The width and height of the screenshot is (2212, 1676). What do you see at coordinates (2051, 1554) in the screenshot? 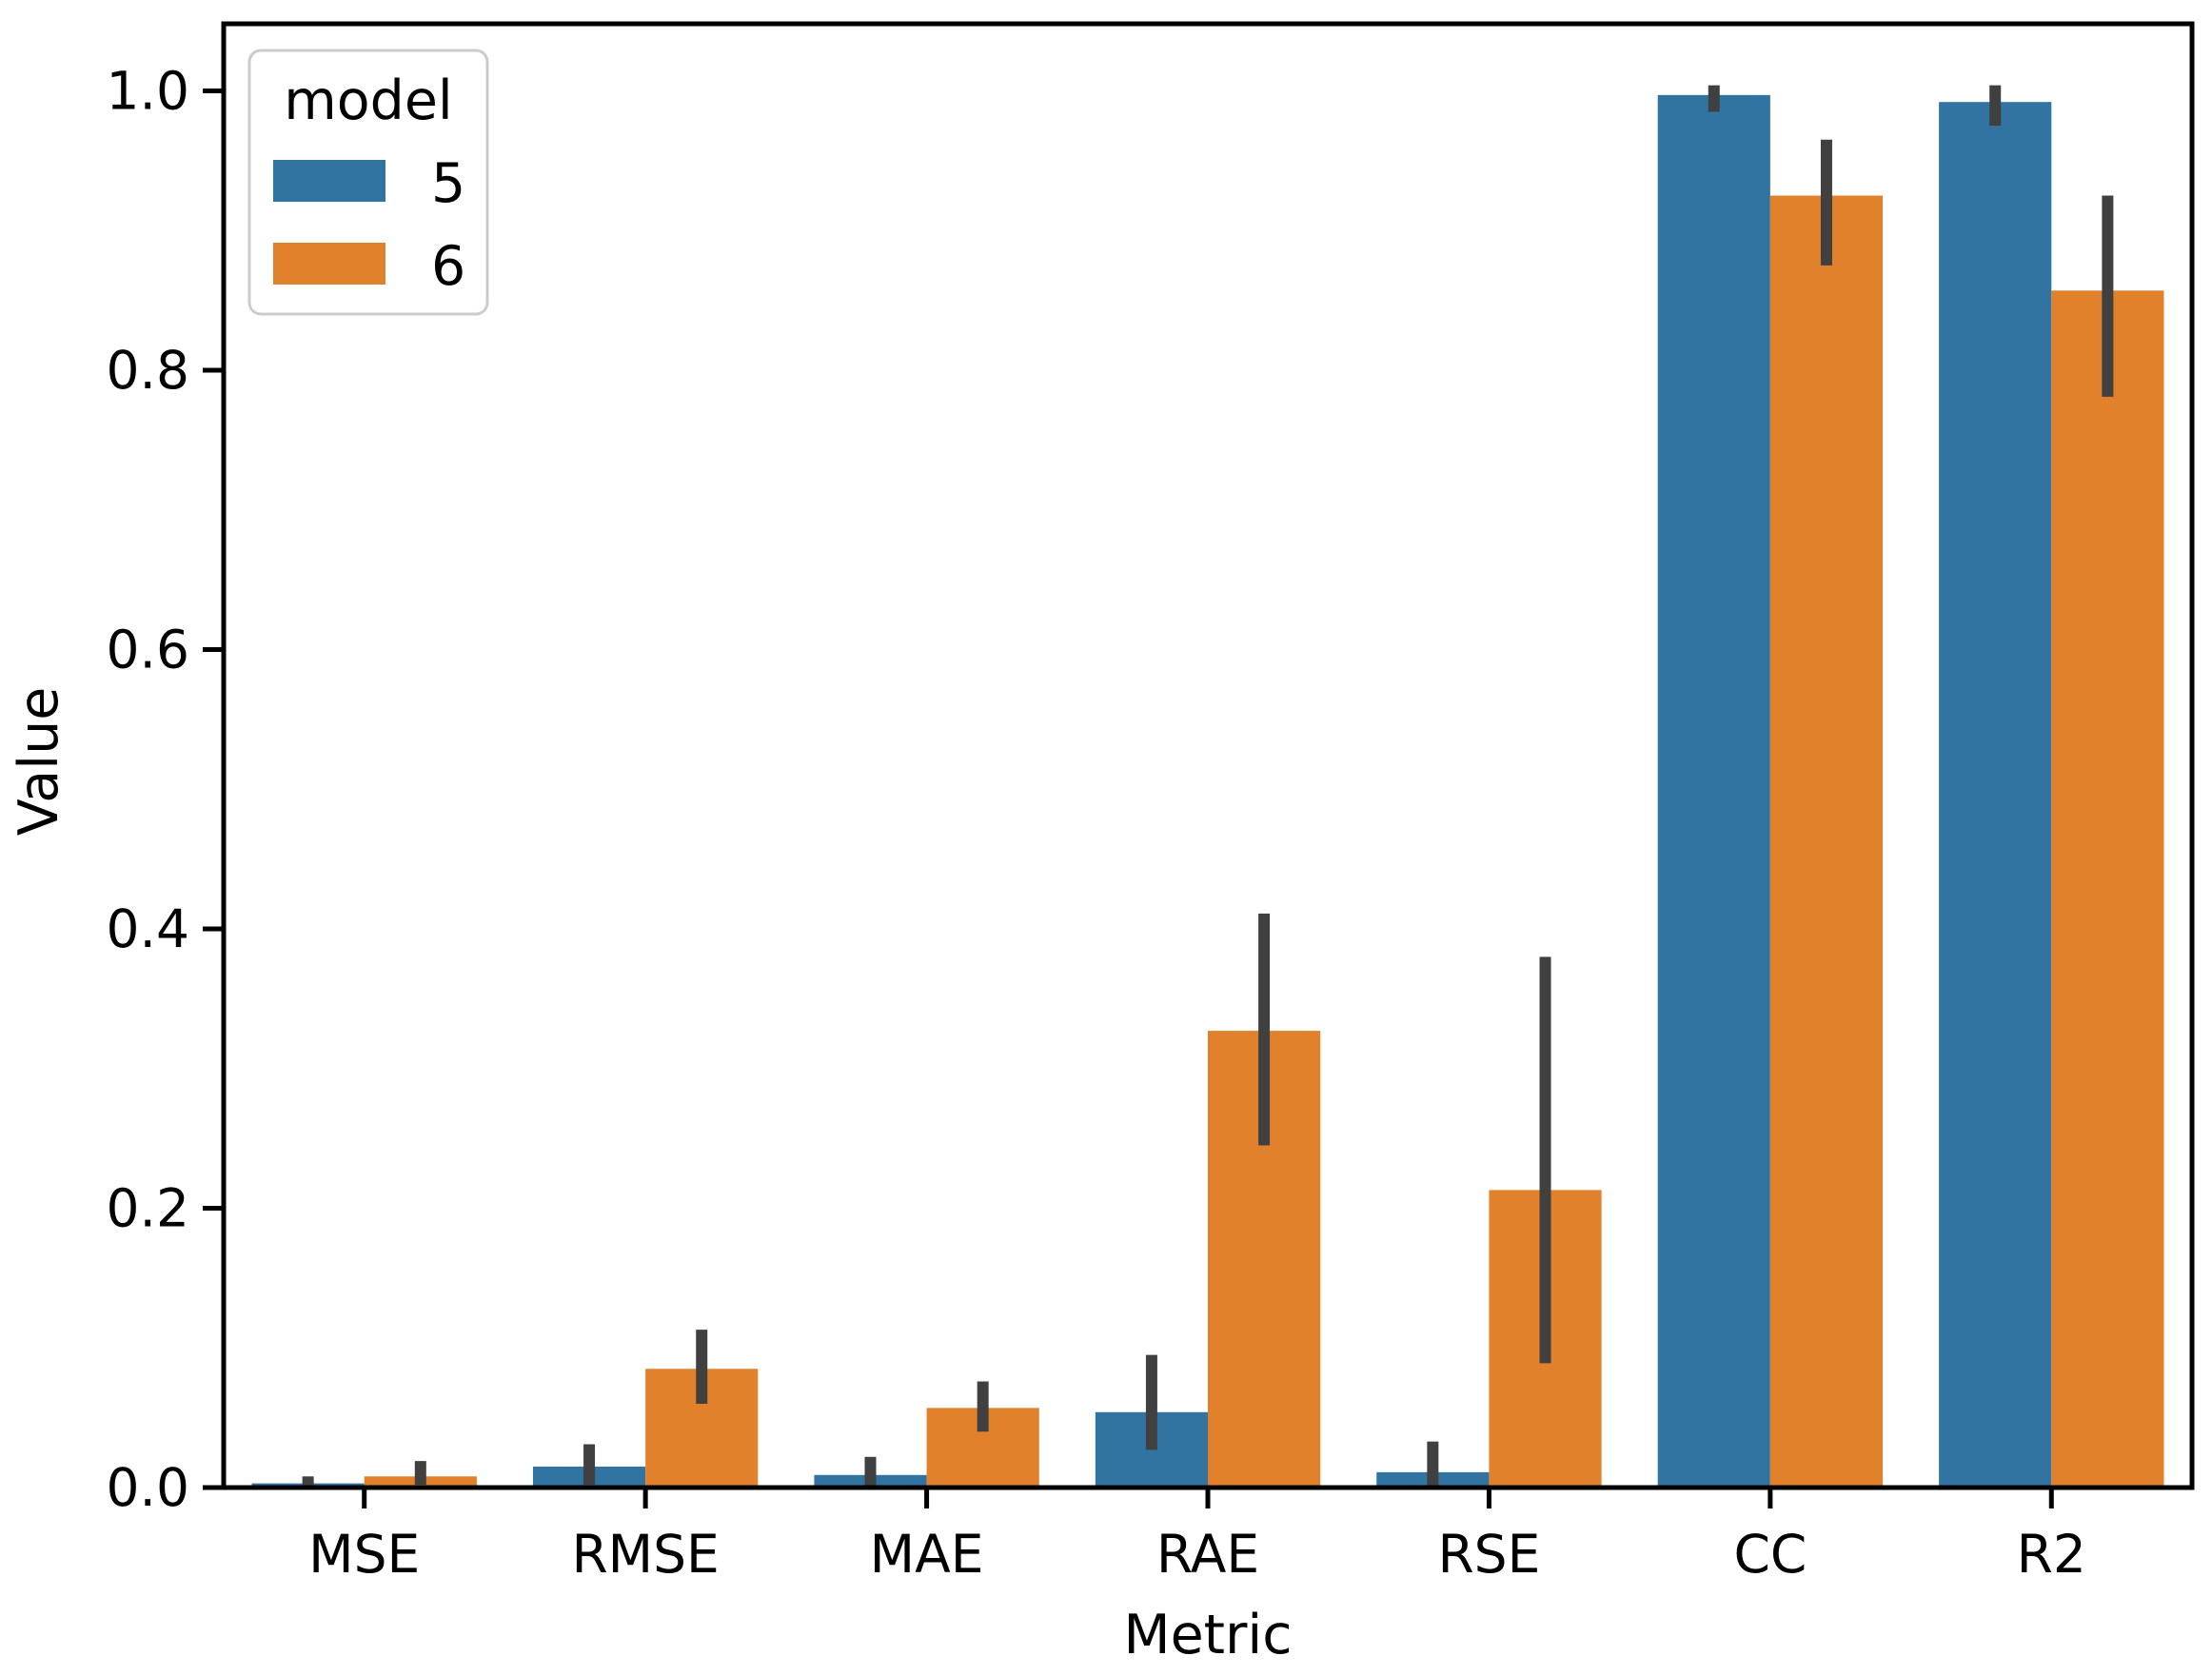
I see `x-tick-label-R2: R2` at bounding box center [2051, 1554].